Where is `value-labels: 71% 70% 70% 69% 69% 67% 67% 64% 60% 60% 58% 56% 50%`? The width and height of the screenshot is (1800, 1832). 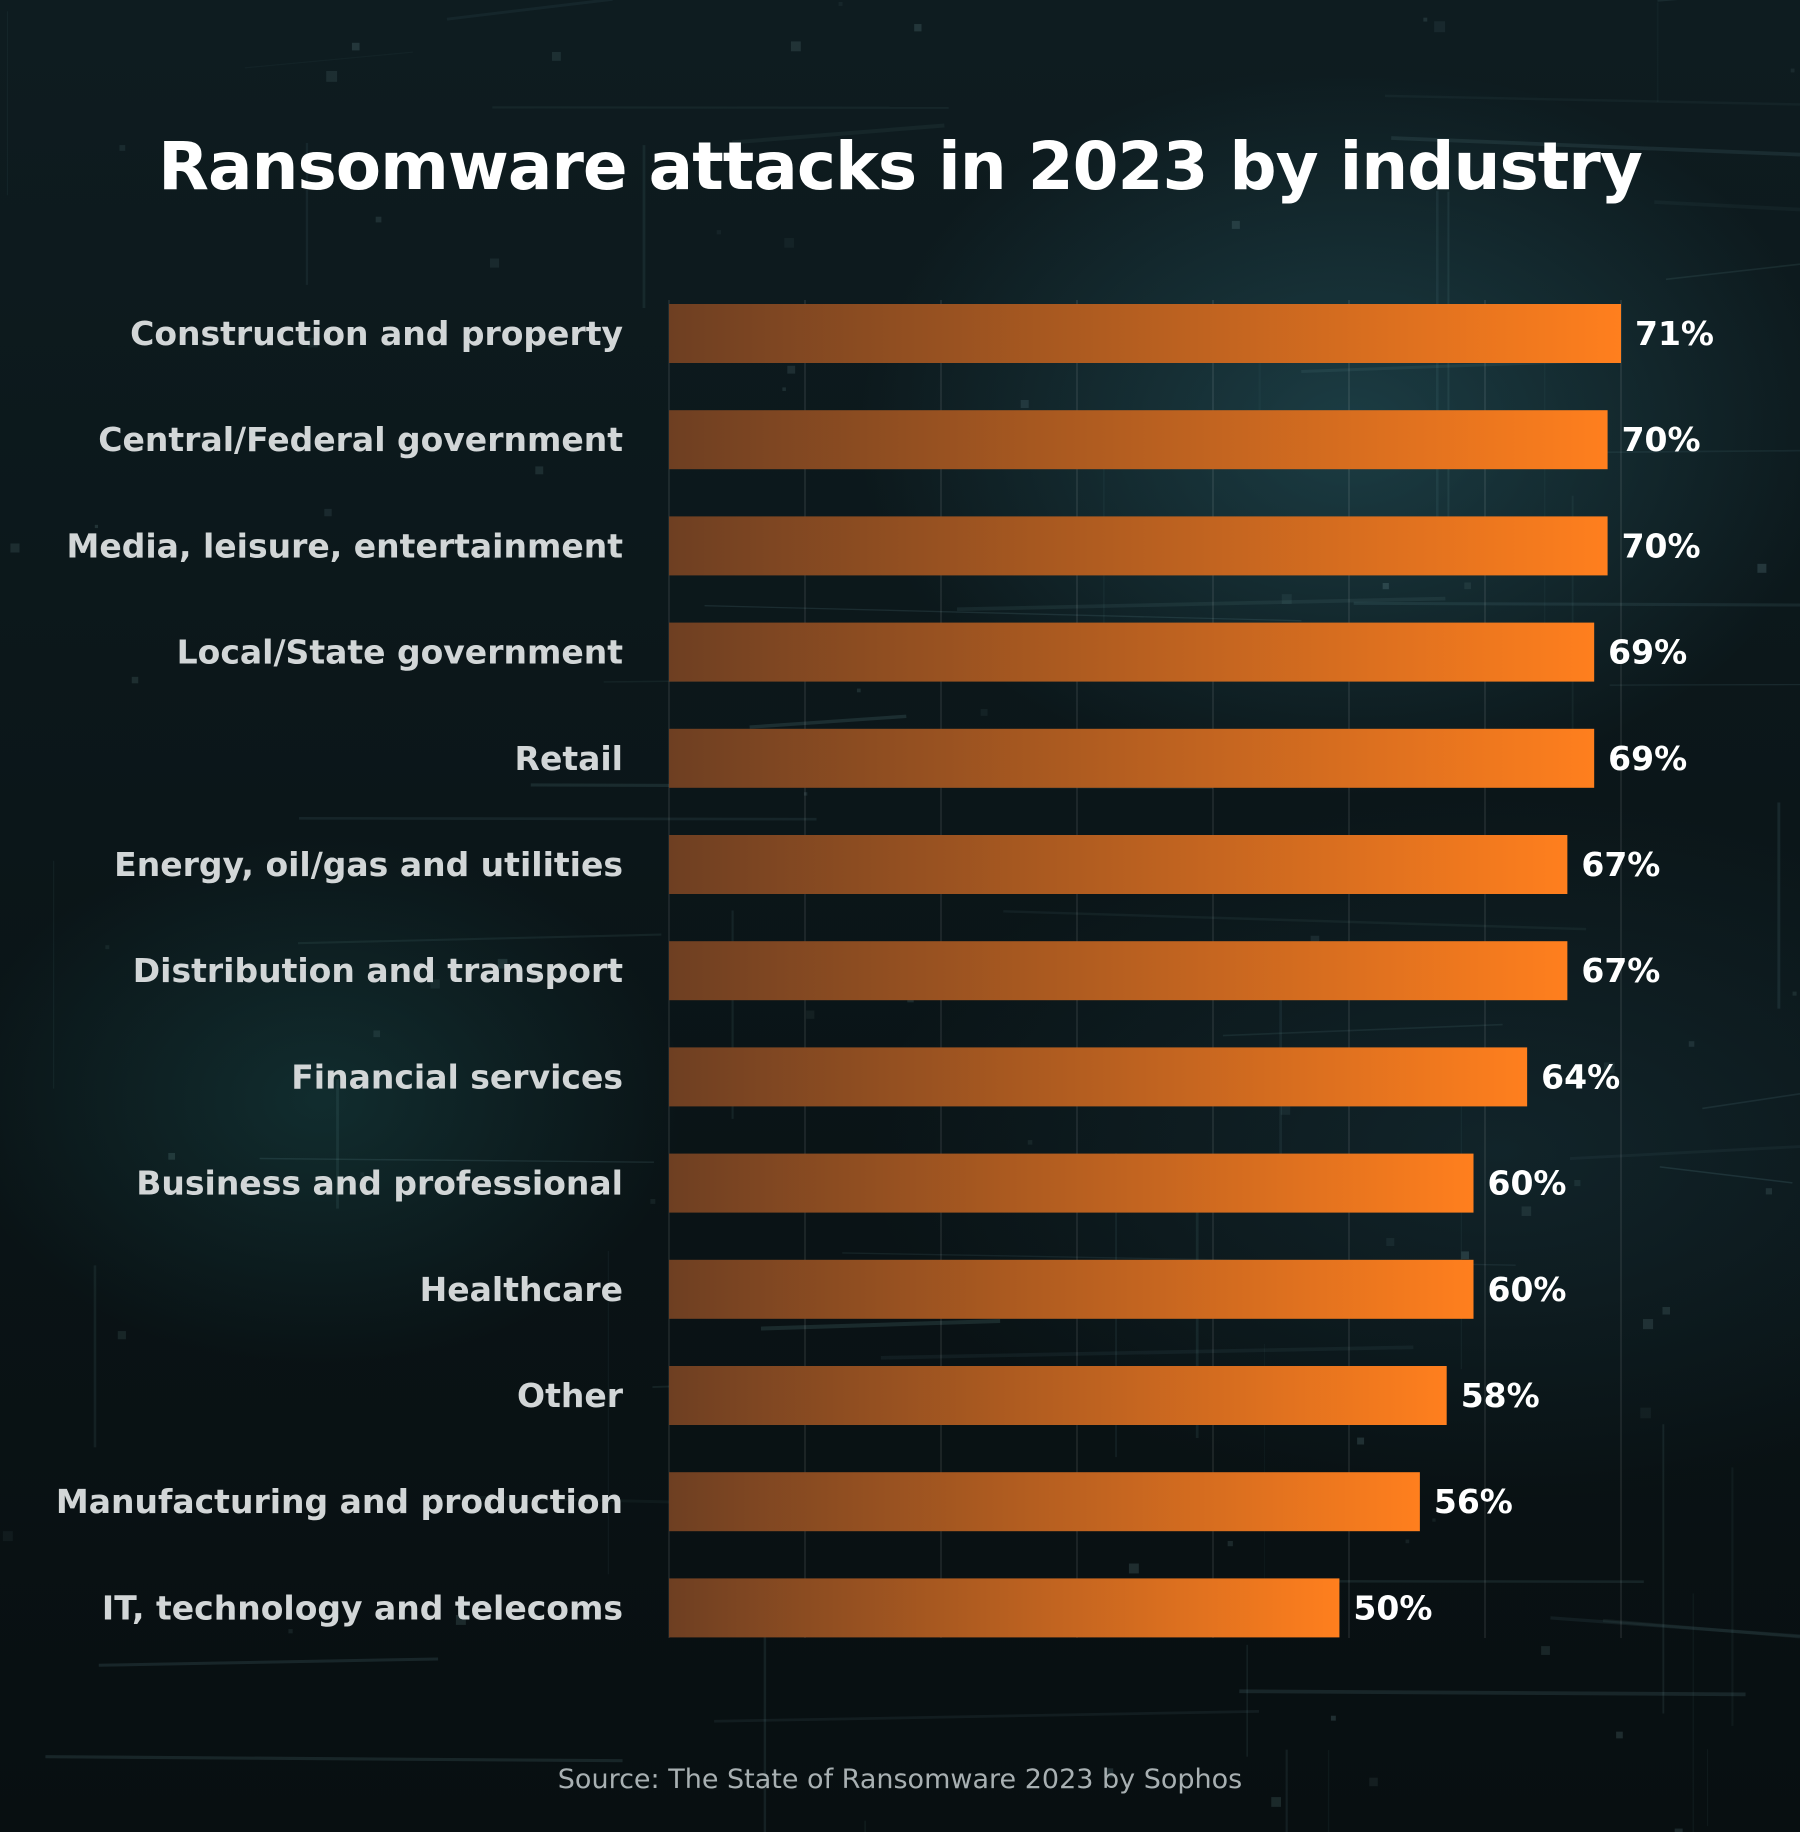
value-labels: 71% 70% 70% 69% 69% 67% 67% 64% 60% 60% 58% 56% 50% is located at coordinates (1533, 970).